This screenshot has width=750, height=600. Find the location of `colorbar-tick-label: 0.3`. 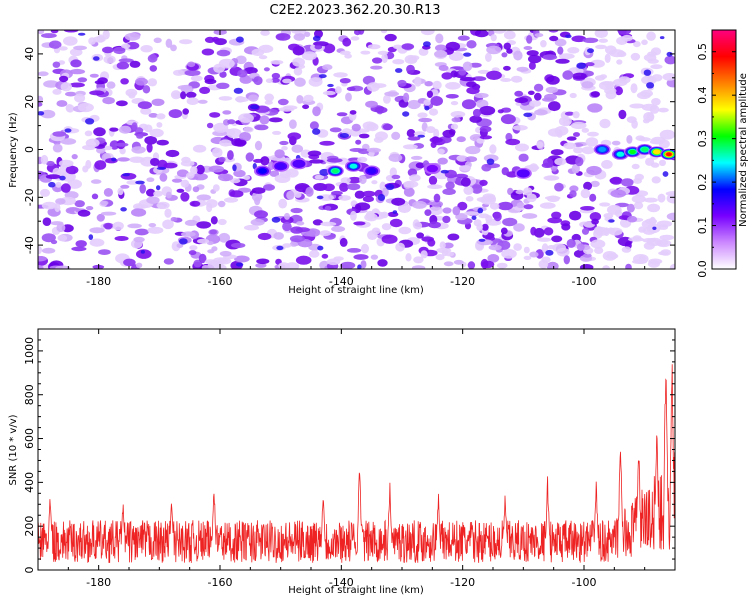

colorbar-tick-label: 0.3 is located at coordinates (702, 139).